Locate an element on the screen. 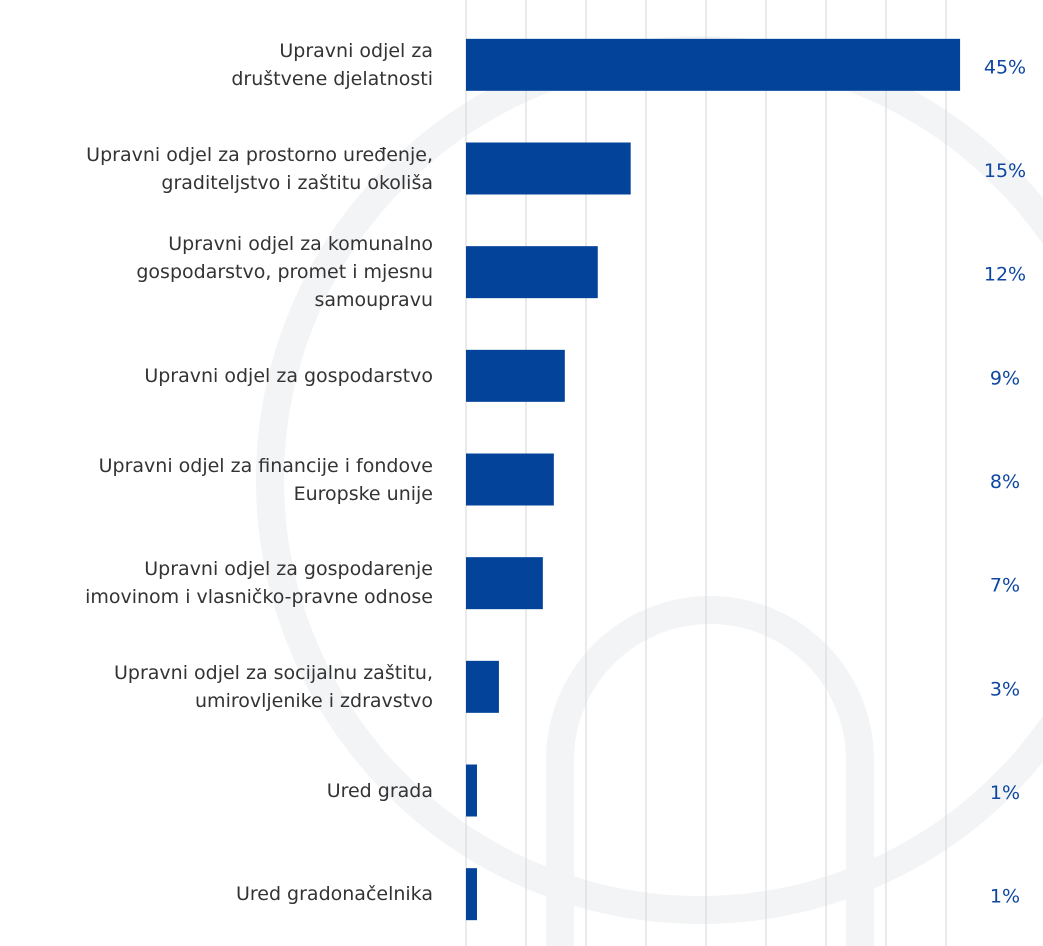  category-label: Upravni odjel za društvene djelatnosti is located at coordinates (332, 64).